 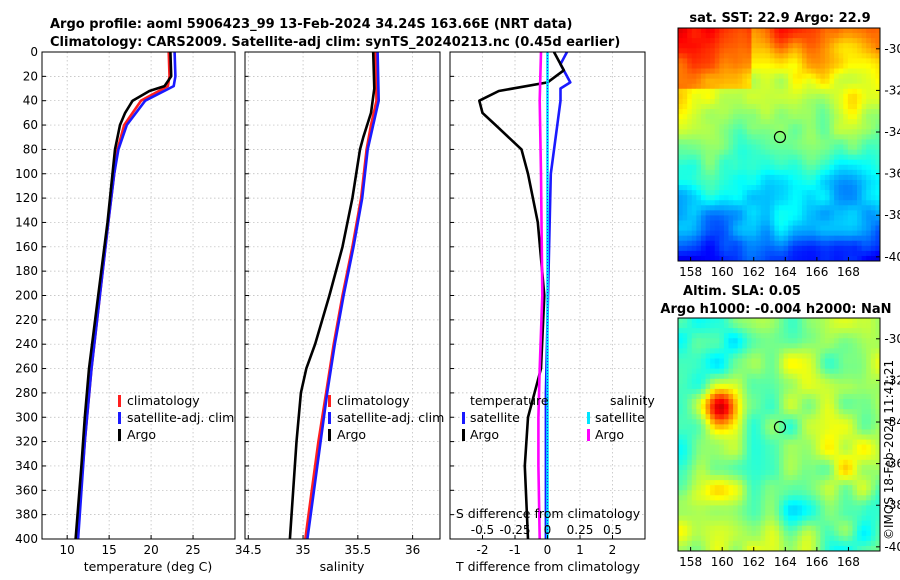 I want to click on lon-tick-label: 164, so click(x=785, y=272).